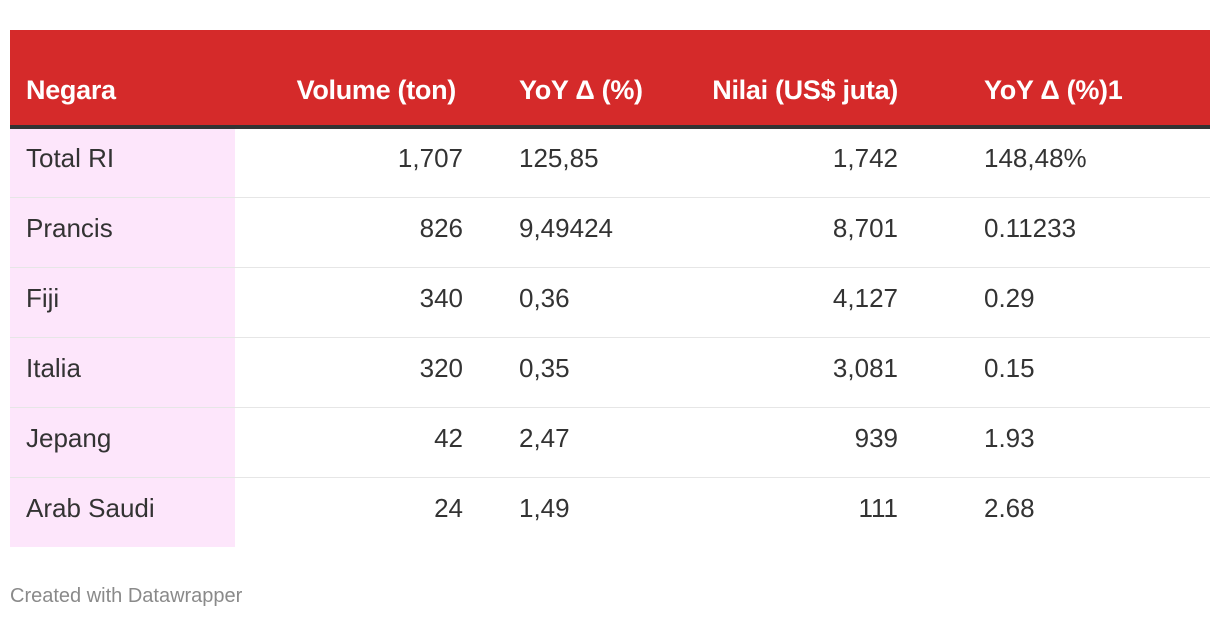 Image resolution: width=1220 pixels, height=620 pixels. I want to click on cell-volume: 24, so click(448, 507).